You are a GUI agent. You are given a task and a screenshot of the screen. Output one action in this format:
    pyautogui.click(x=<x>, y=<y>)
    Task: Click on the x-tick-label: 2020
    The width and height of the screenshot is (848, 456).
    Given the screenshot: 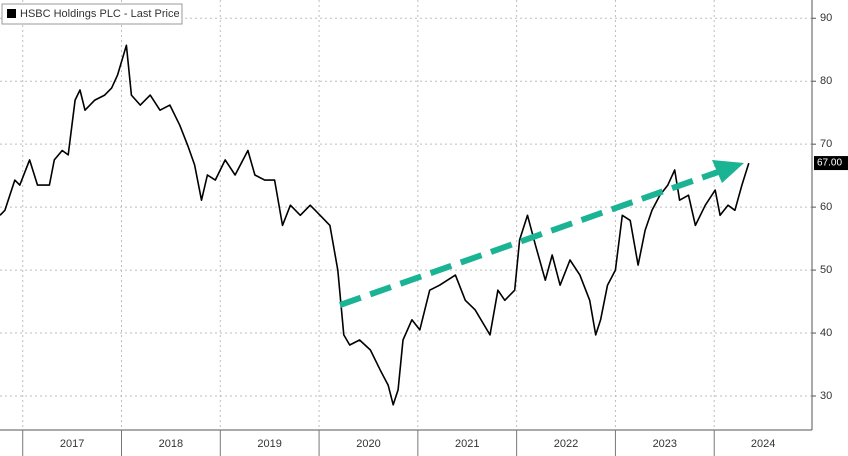 What is the action you would take?
    pyautogui.click(x=368, y=444)
    